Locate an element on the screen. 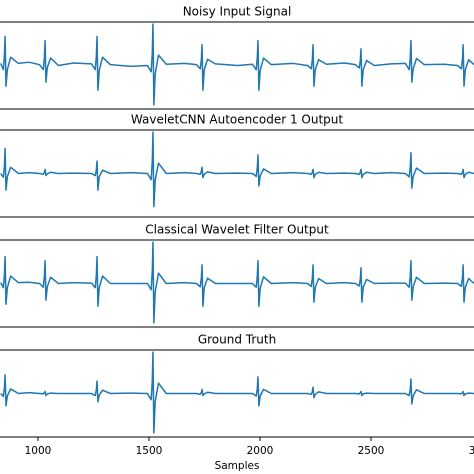 The image size is (474, 474). x-tick-label: 2000 is located at coordinates (260, 451).